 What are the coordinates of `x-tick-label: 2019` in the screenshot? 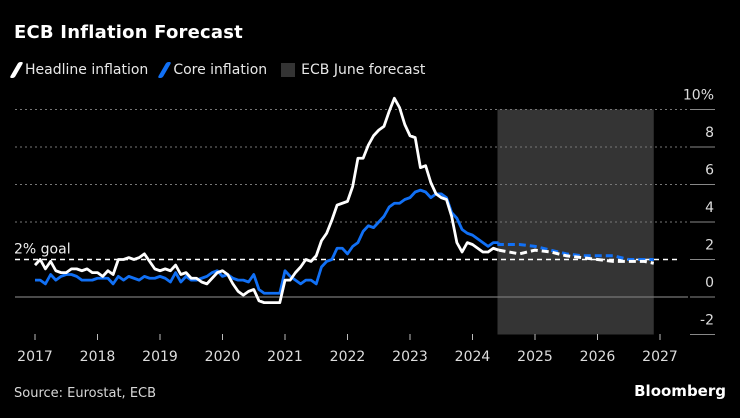 It's located at (160, 357).